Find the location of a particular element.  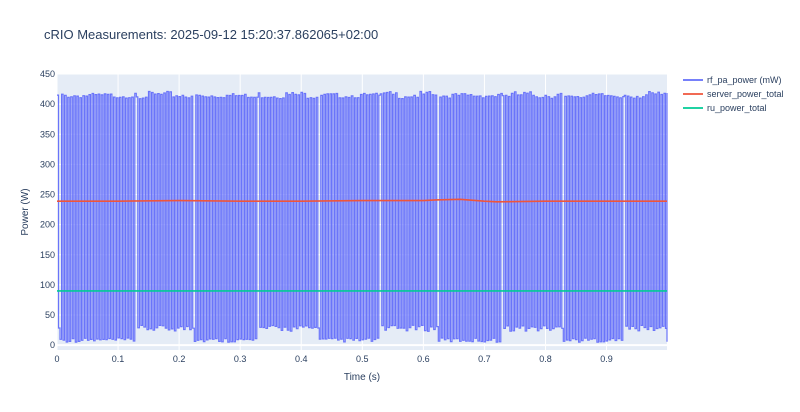

x-tick-label: 0.9 is located at coordinates (606, 359).